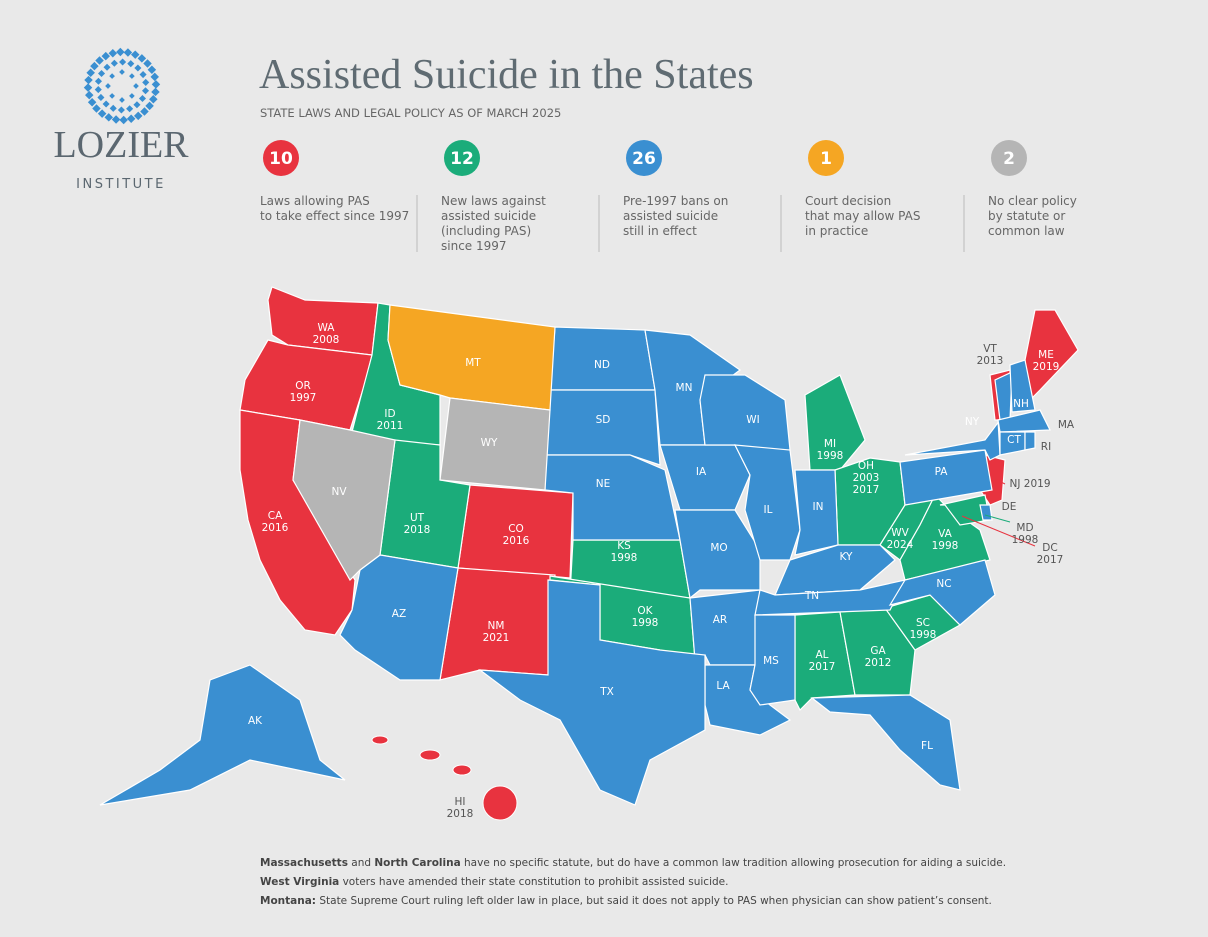 This screenshot has width=1208, height=937. Describe the element at coordinates (768, 510) in the screenshot. I see `state-label: IL` at that location.